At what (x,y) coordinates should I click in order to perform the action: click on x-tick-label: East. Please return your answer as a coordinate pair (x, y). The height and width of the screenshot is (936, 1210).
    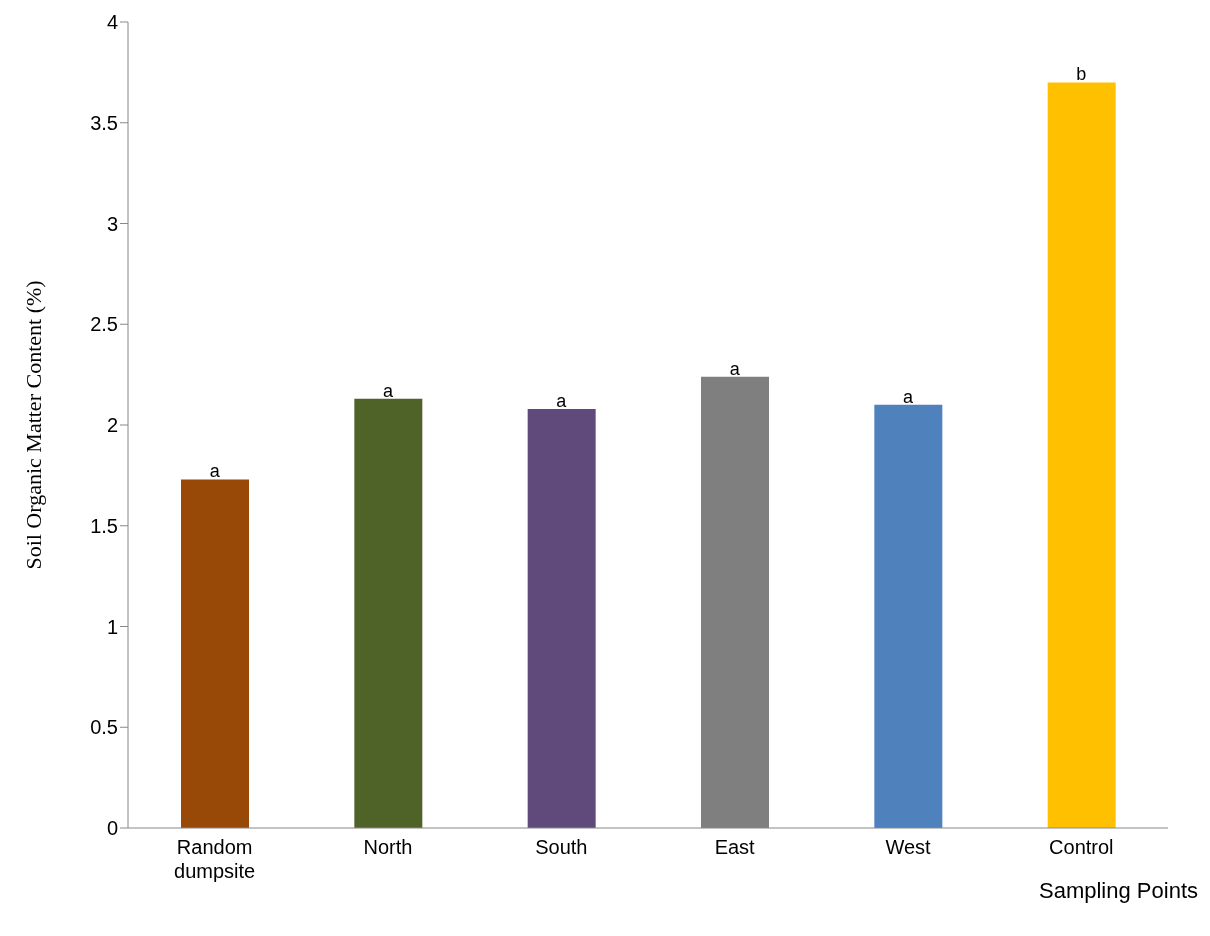
    Looking at the image, I should click on (735, 847).